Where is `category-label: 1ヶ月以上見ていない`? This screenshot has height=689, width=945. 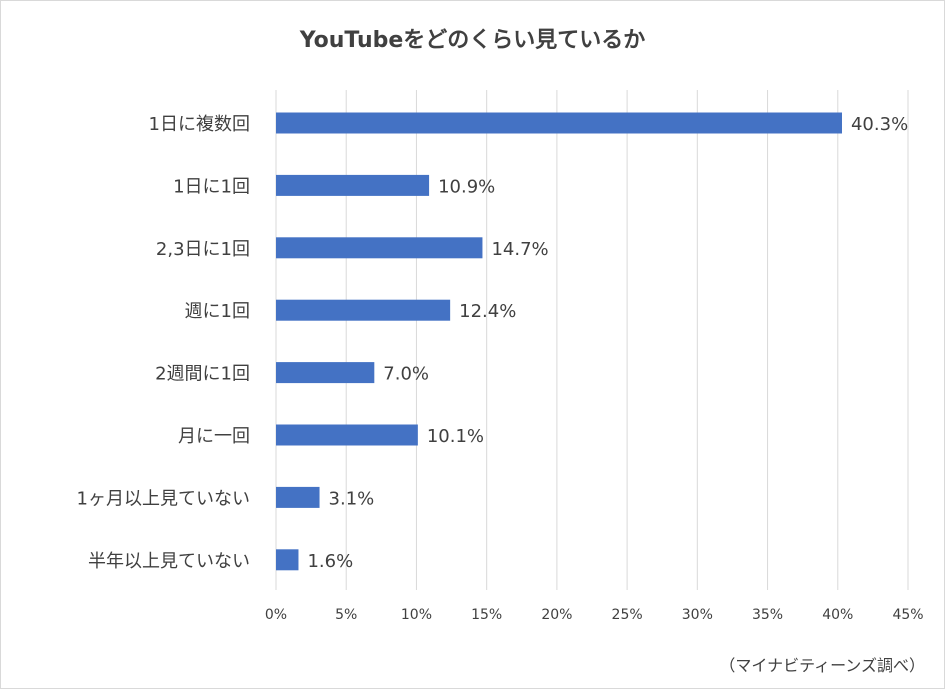 category-label: 1ヶ月以上見ていない is located at coordinates (163, 498).